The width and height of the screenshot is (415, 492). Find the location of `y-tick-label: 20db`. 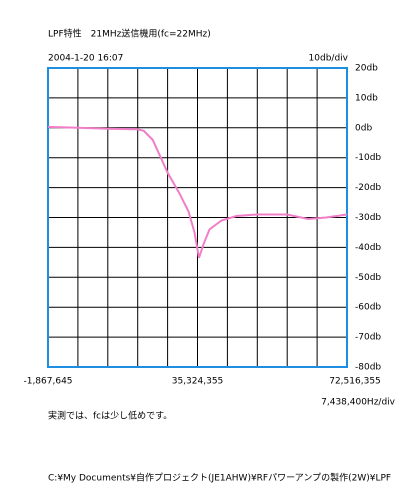

y-tick-label: 20db is located at coordinates (366, 69).